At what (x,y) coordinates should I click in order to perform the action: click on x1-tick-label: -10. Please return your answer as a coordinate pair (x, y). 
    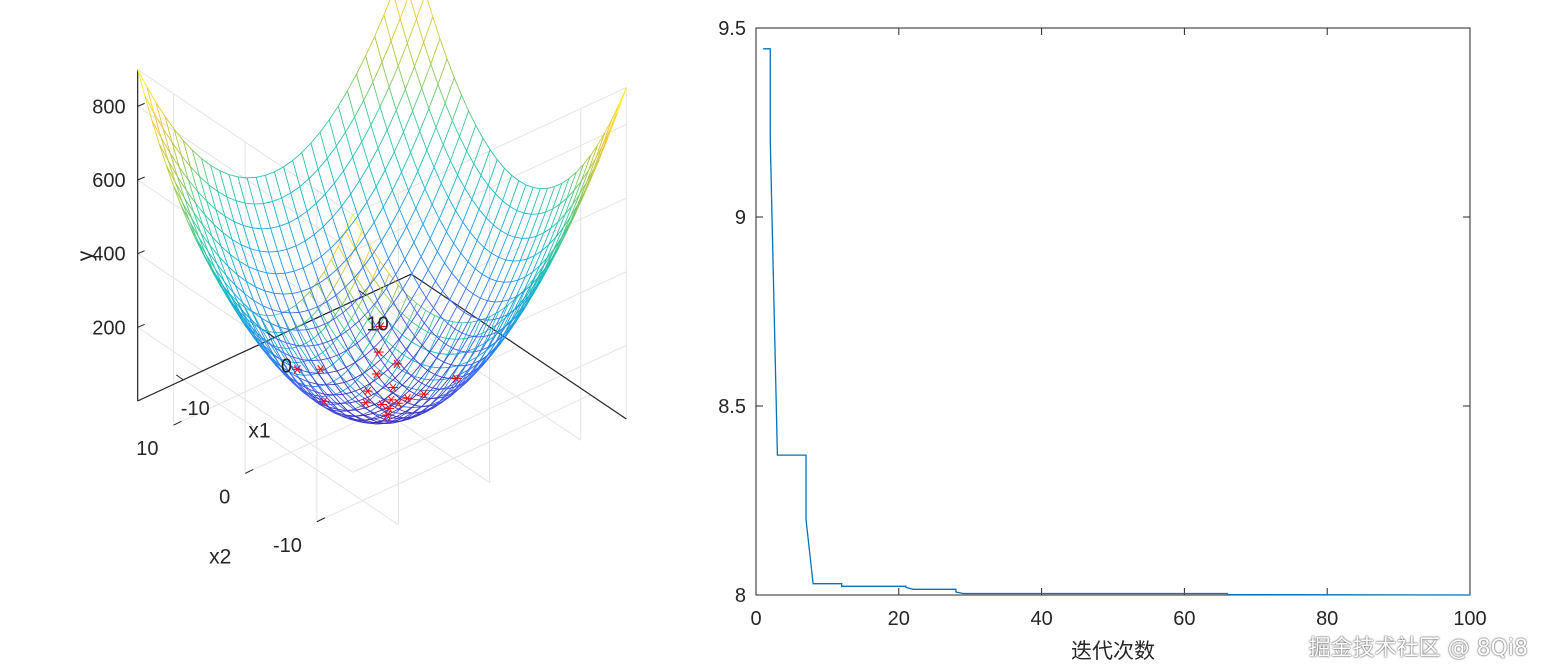
    Looking at the image, I should click on (195, 409).